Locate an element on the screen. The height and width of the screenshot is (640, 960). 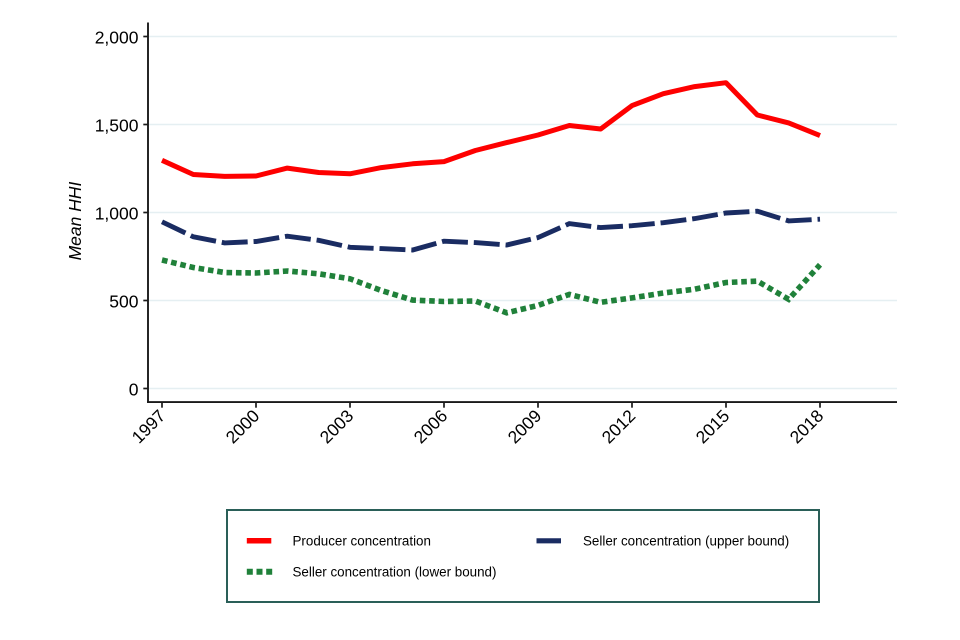
svg-text: 0 is located at coordinates (134, 389).